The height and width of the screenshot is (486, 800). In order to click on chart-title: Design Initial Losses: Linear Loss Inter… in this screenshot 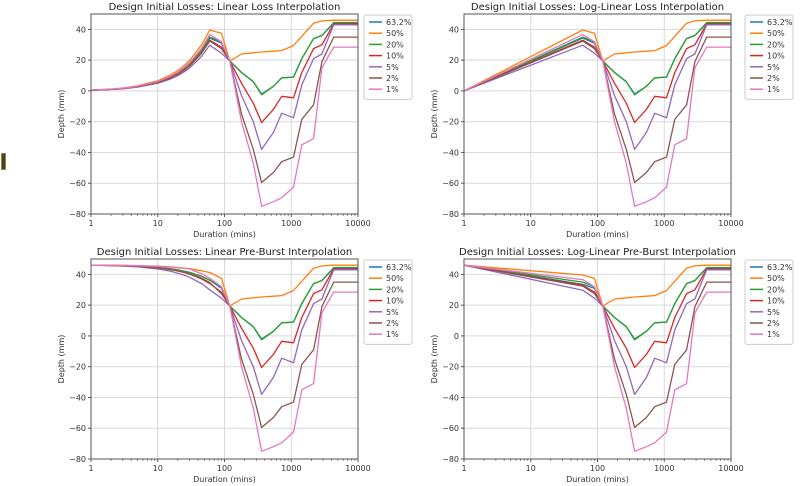, I will do `click(225, 7)`.